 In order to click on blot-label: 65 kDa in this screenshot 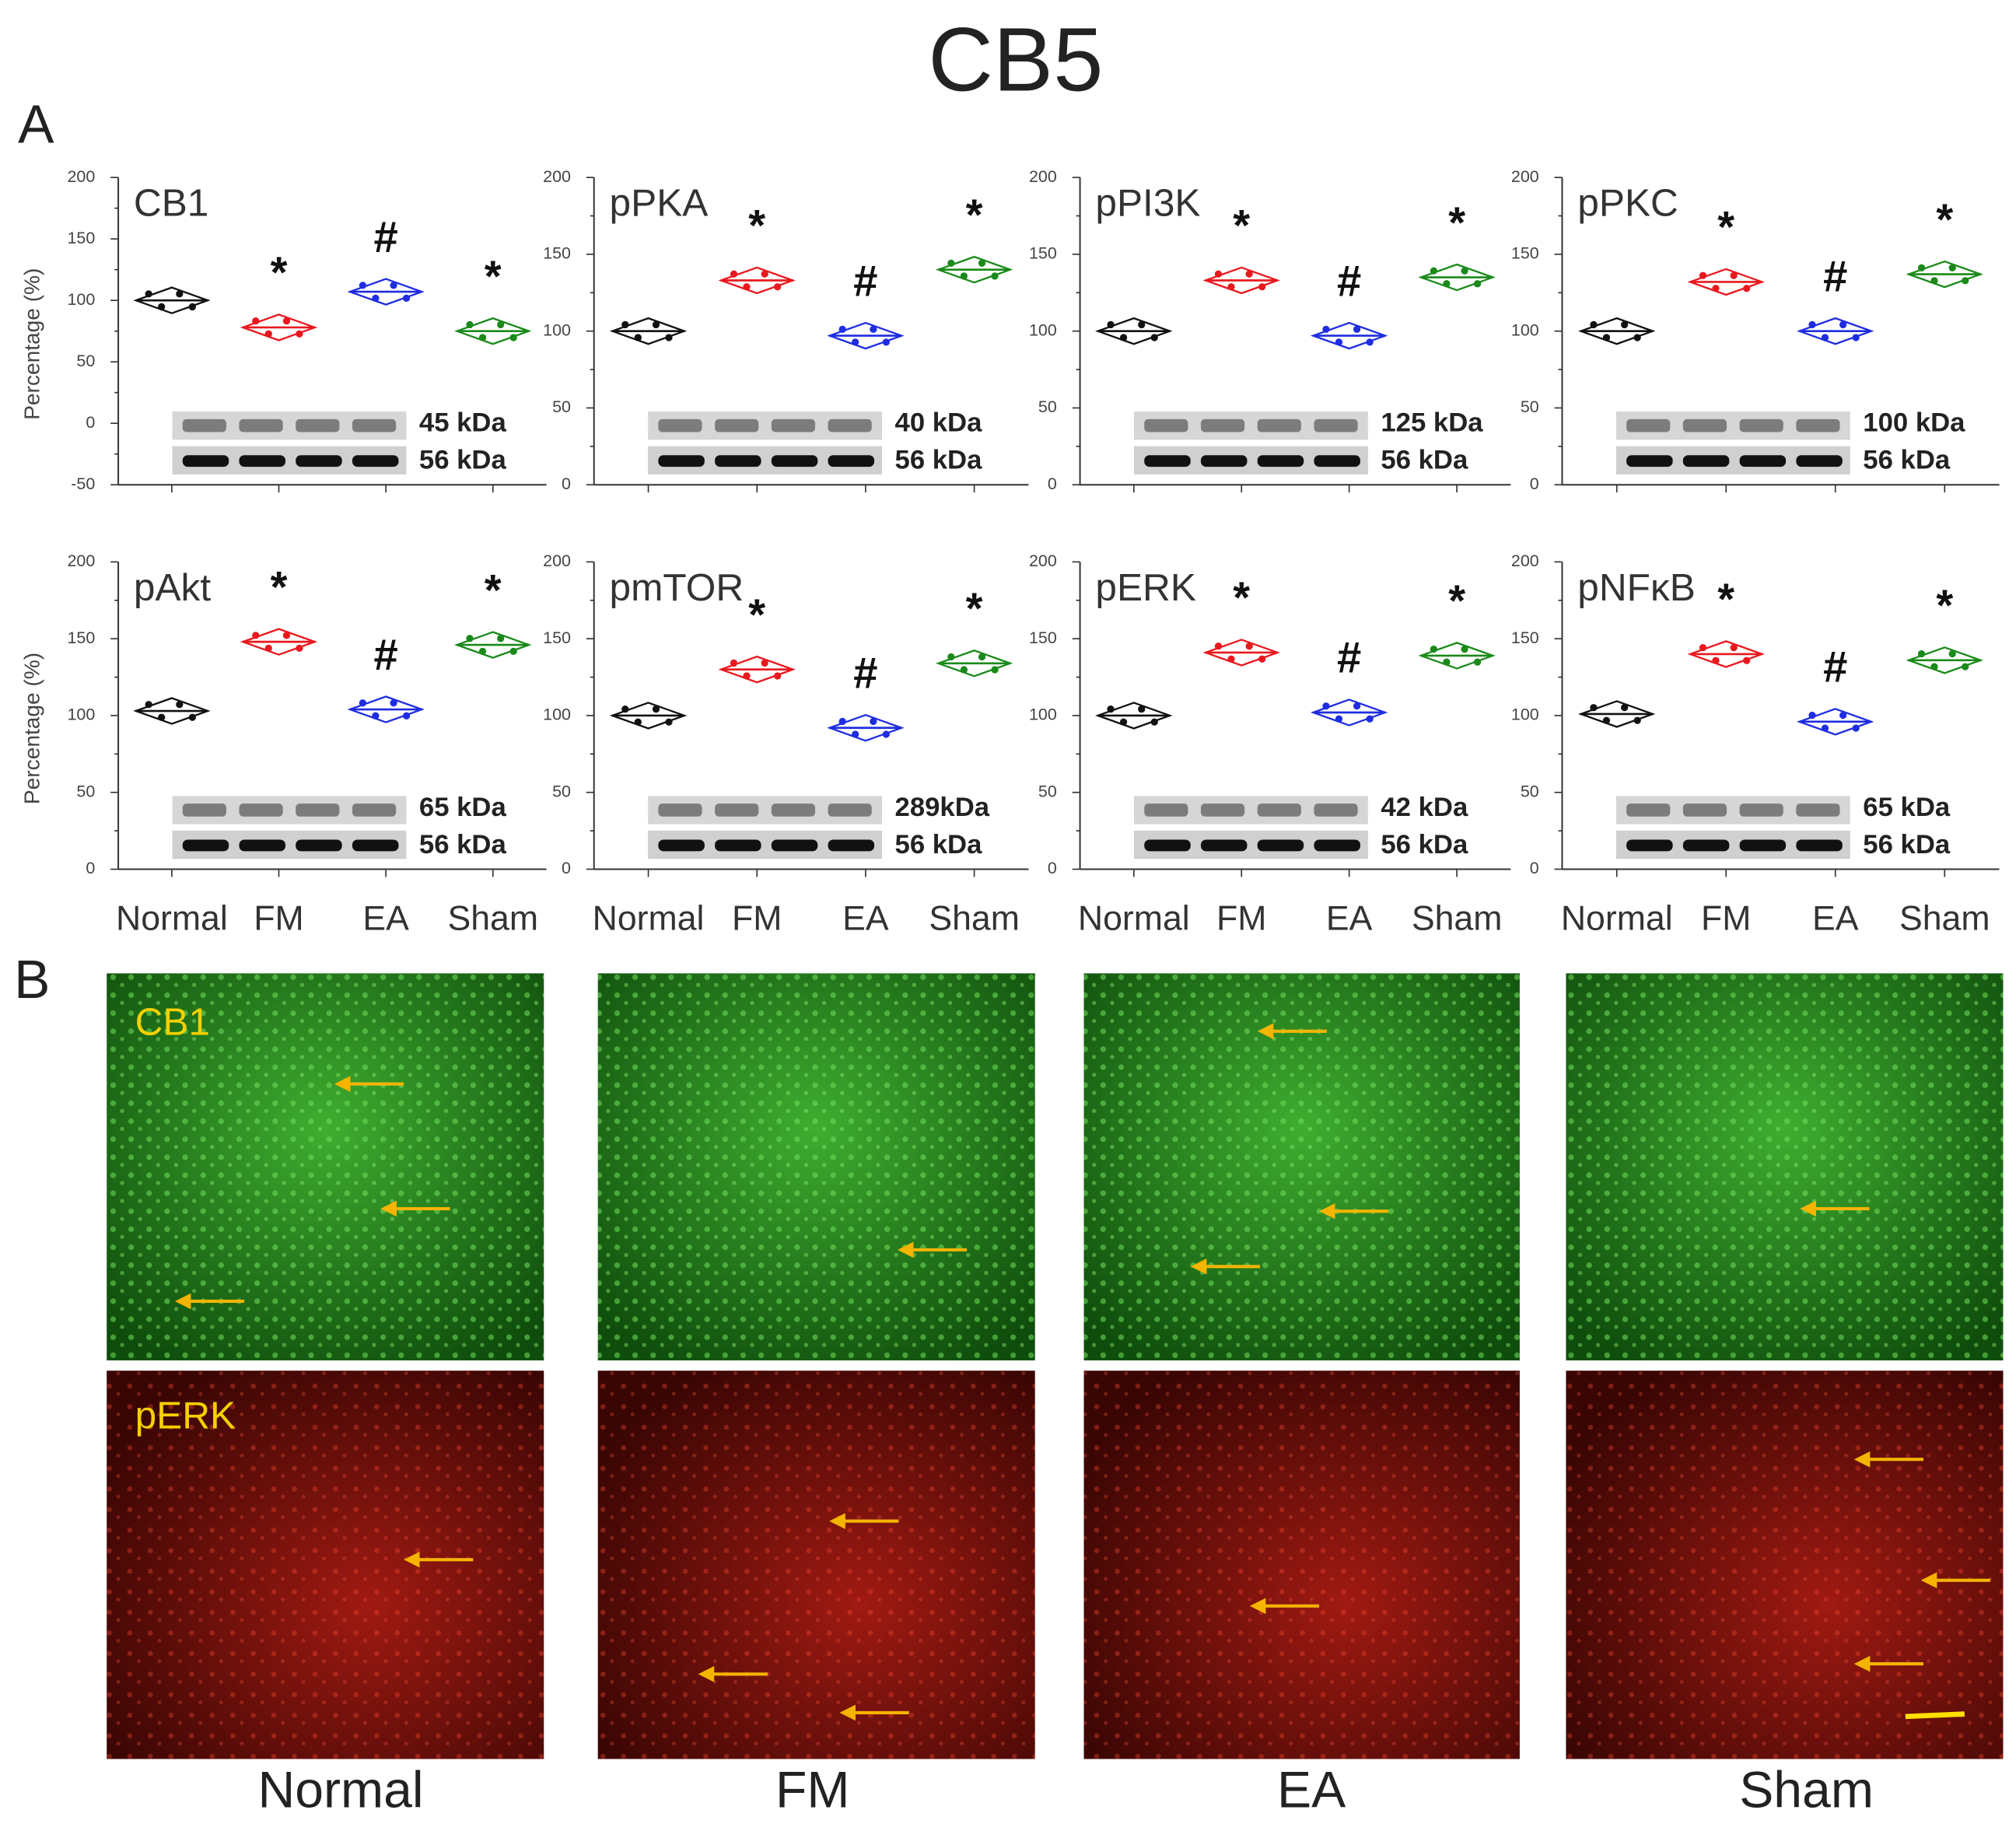, I will do `click(1907, 807)`.